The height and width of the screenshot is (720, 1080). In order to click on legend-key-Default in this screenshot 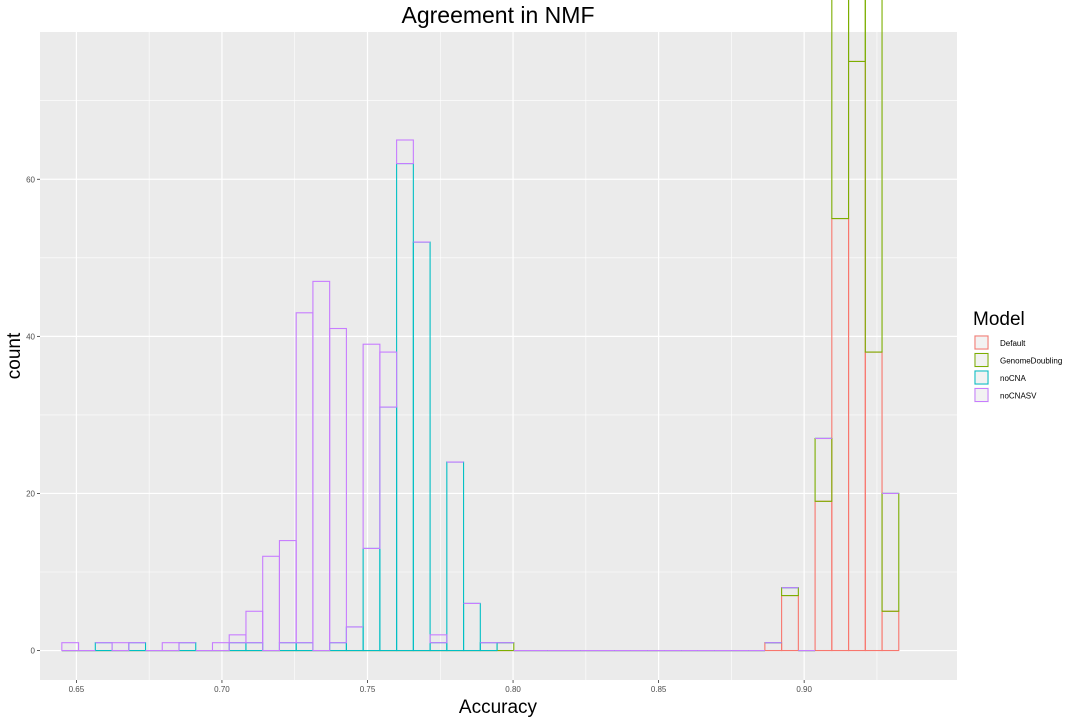, I will do `click(981, 342)`.